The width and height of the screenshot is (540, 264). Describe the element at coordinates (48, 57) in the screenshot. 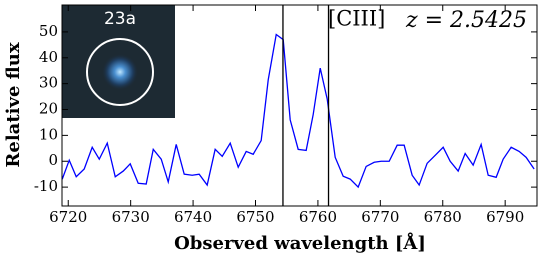

I see `y-tick-label: 40` at that location.